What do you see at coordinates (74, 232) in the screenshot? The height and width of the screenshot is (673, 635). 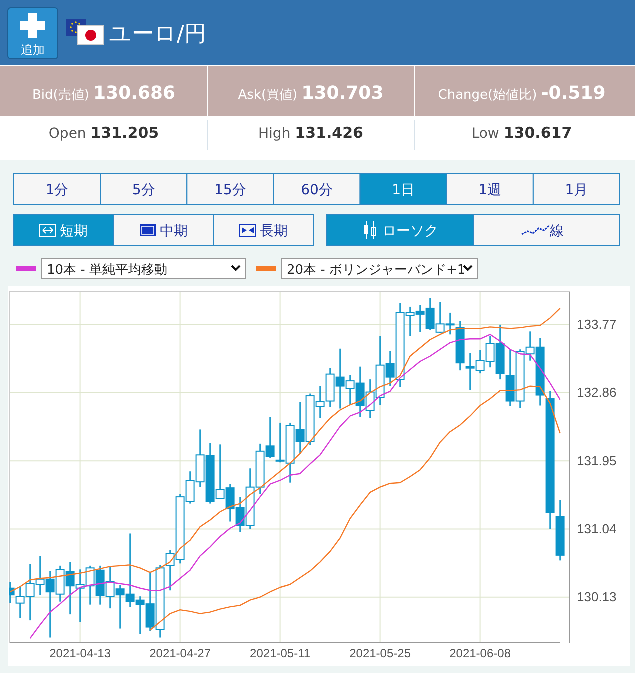 I see `text: 短期` at bounding box center [74, 232].